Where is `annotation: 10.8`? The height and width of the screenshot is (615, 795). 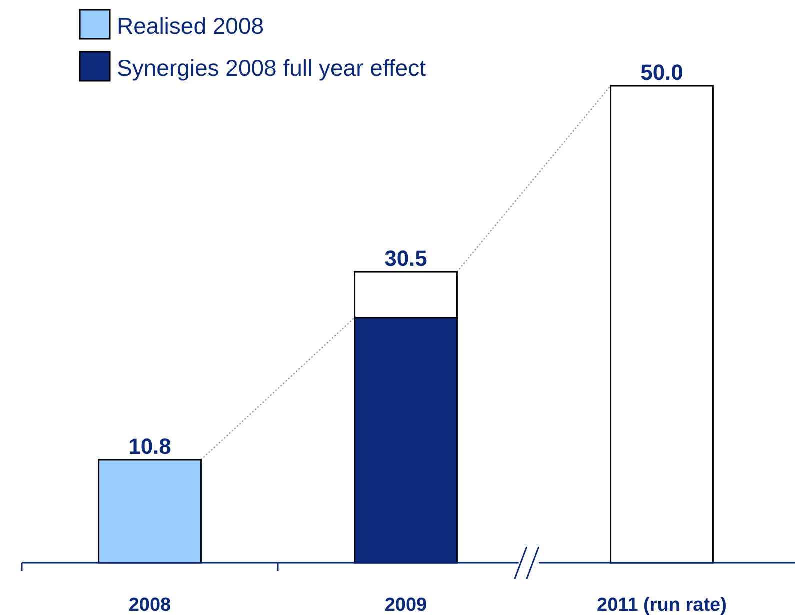 annotation: 10.8 is located at coordinates (150, 446).